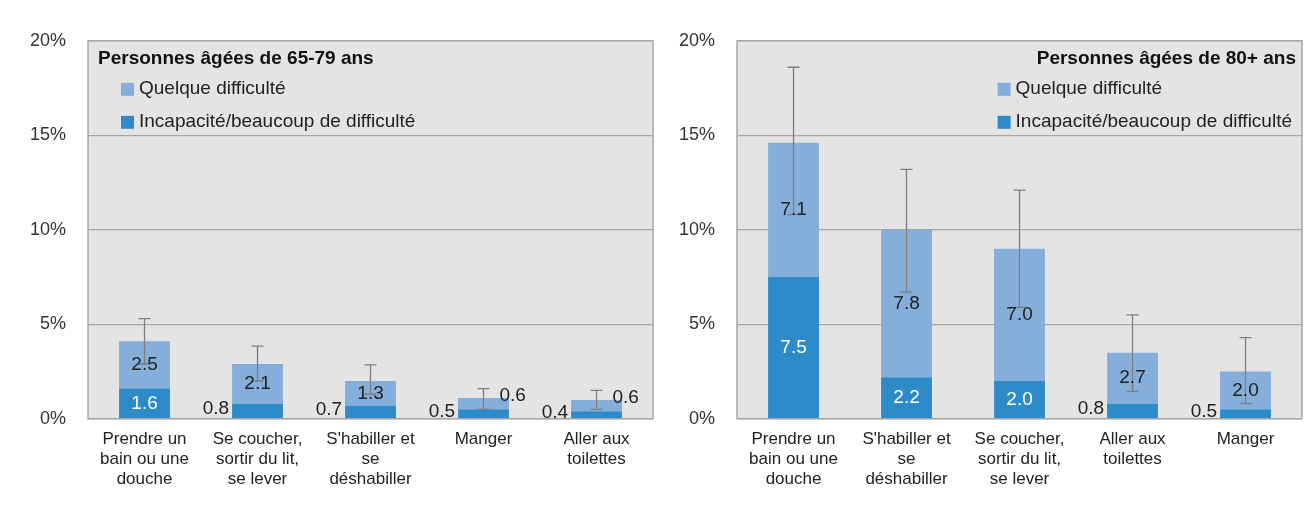 The width and height of the screenshot is (1314, 508). Describe the element at coordinates (1166, 58) in the screenshot. I see `legend-title: Personnes âgées de 80+ ans` at that location.